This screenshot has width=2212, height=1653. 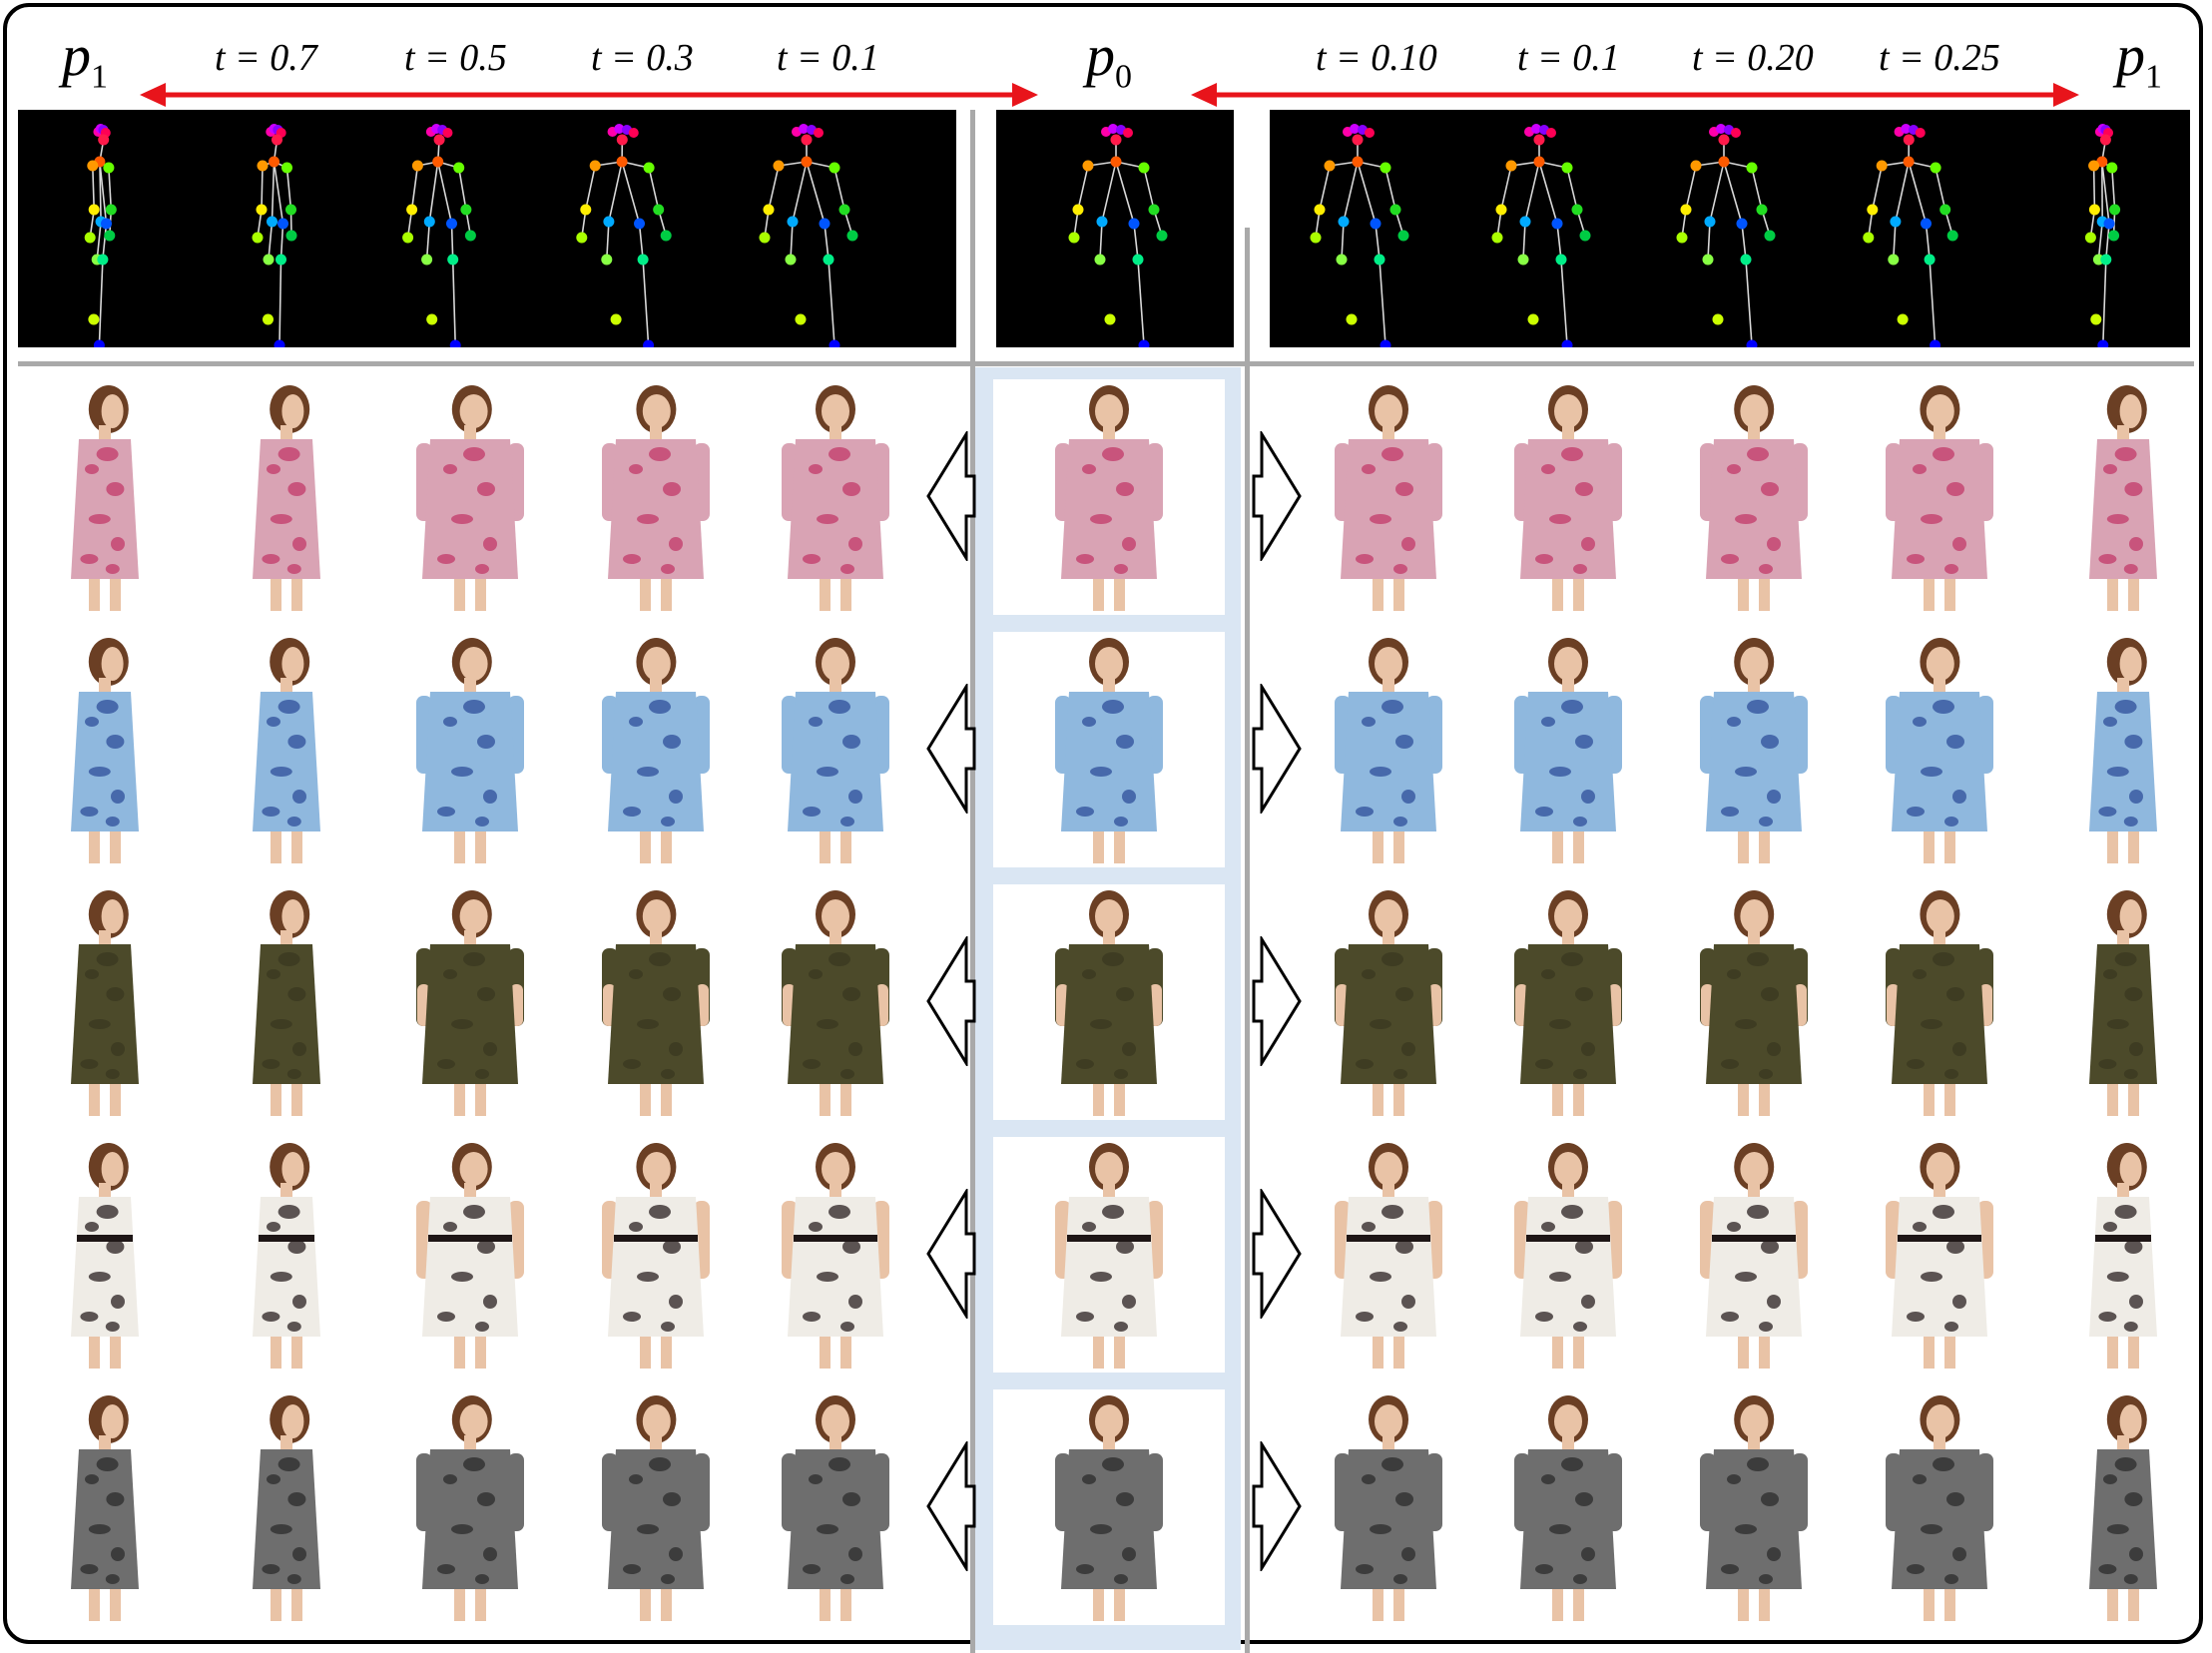 I want to click on generated-image-left-row2-col1, so click(x=105, y=749).